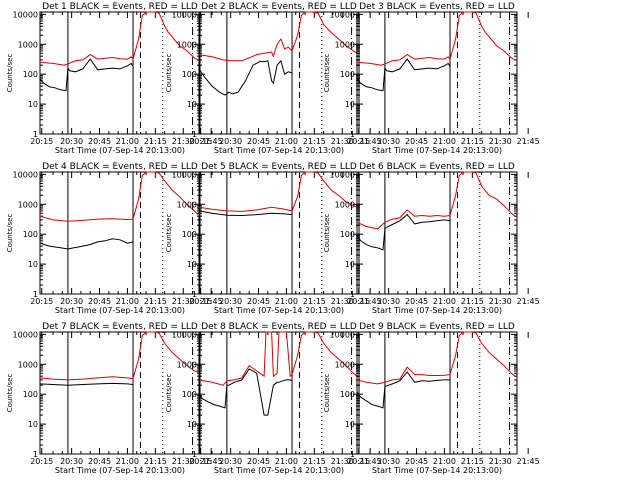  I want to click on panel-title: Det 3 BLACK = Events, RED = LLD, so click(437, 7).